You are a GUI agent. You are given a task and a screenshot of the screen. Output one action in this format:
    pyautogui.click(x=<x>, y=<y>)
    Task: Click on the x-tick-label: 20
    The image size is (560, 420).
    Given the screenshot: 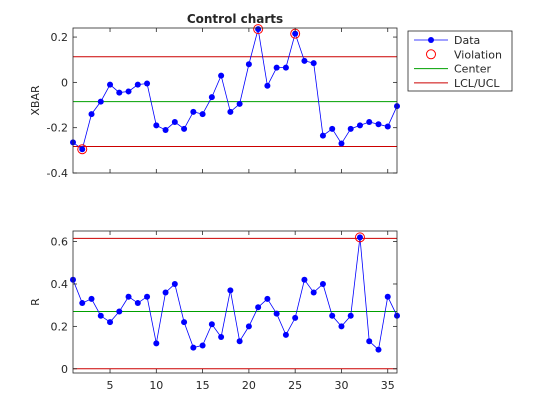 What is the action you would take?
    pyautogui.click(x=249, y=385)
    